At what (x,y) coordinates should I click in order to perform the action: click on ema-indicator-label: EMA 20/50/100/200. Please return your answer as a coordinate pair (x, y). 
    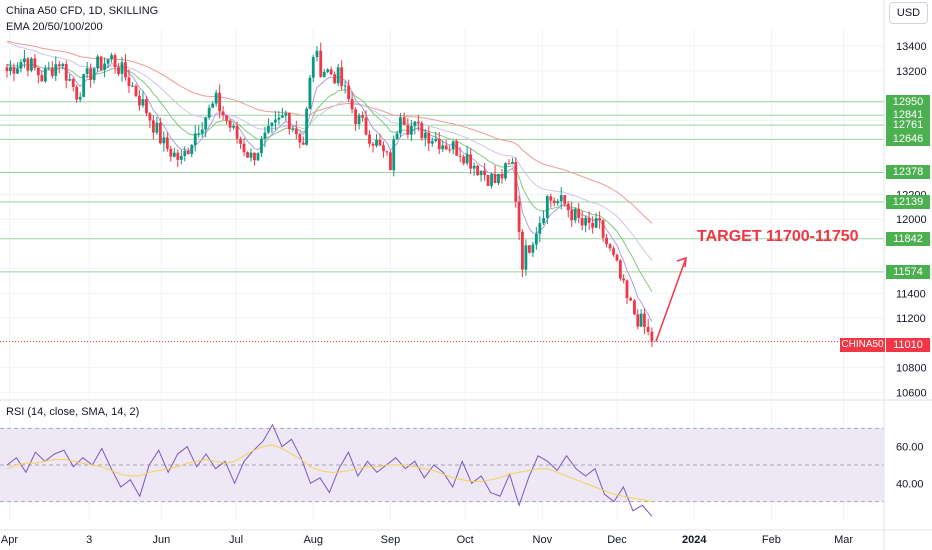
    Looking at the image, I should click on (54, 27).